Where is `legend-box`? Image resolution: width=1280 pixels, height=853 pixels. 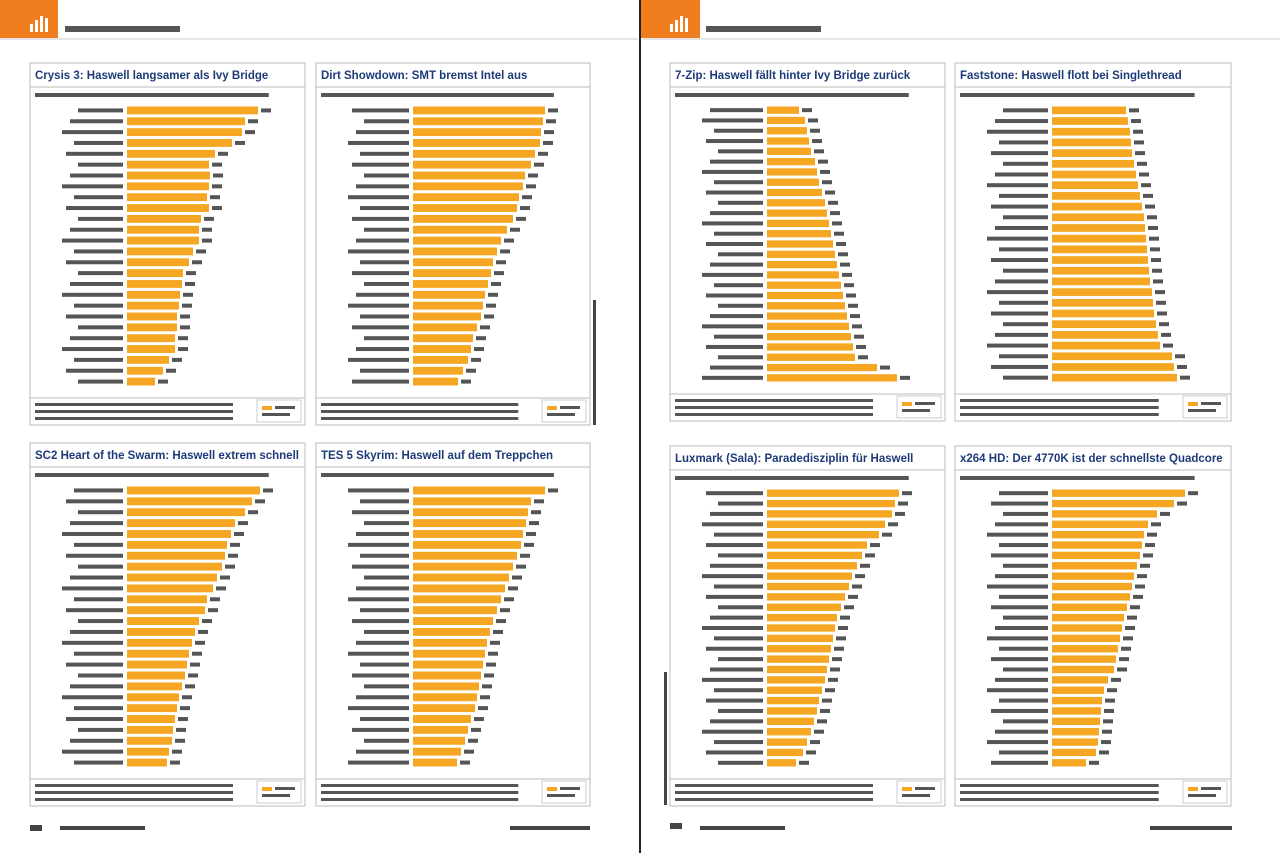
legend-box is located at coordinates (279, 411).